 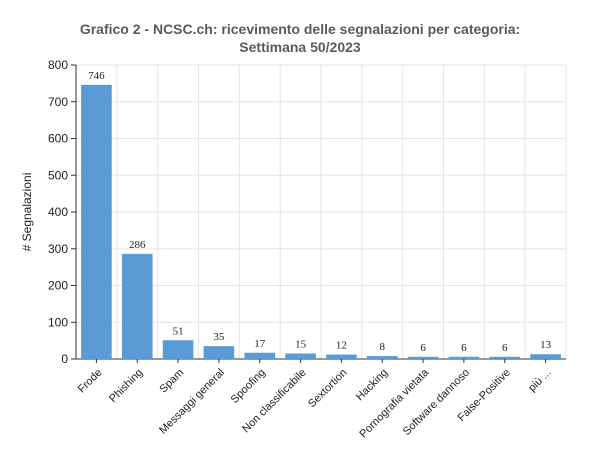 What do you see at coordinates (58, 139) in the screenshot?
I see `y-tick-label: 600` at bounding box center [58, 139].